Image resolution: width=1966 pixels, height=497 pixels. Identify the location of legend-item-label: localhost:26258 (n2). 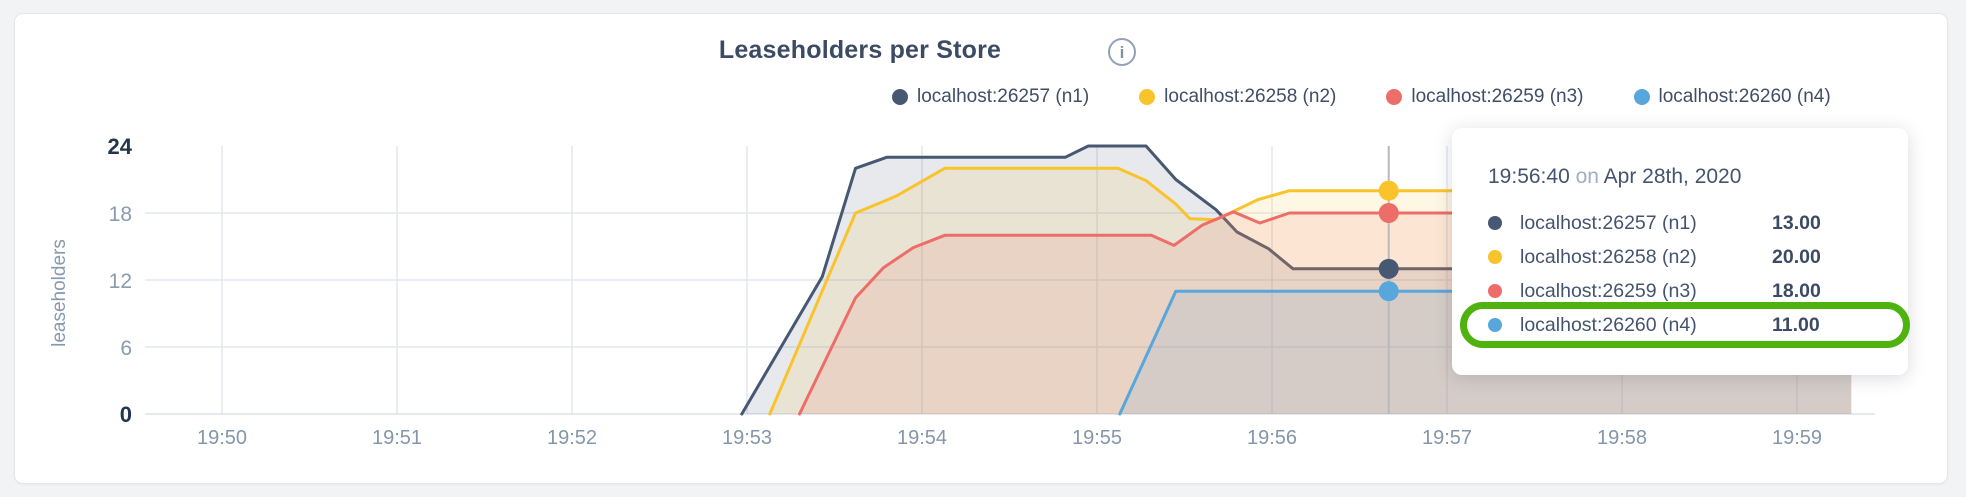
(1250, 96).